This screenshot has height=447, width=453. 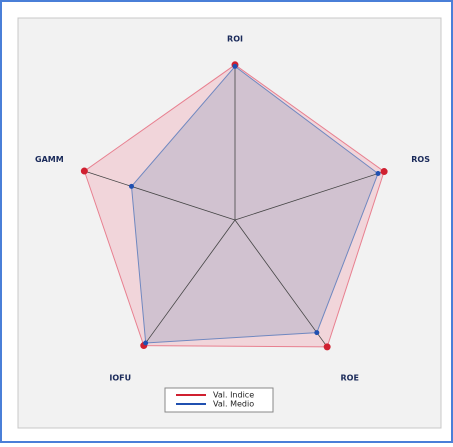 I want to click on axis-label: ROE, so click(x=350, y=377).